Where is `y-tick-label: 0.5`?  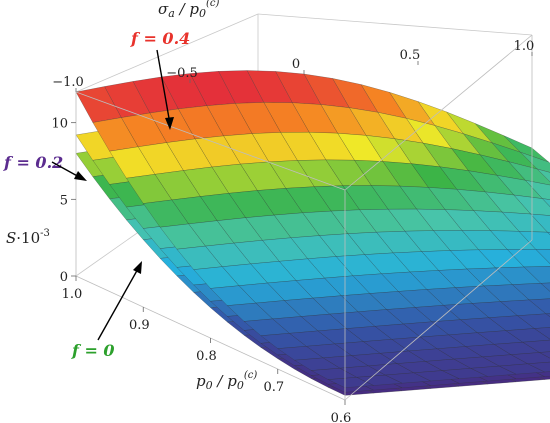
y-tick-label: 0.5 is located at coordinates (410, 55).